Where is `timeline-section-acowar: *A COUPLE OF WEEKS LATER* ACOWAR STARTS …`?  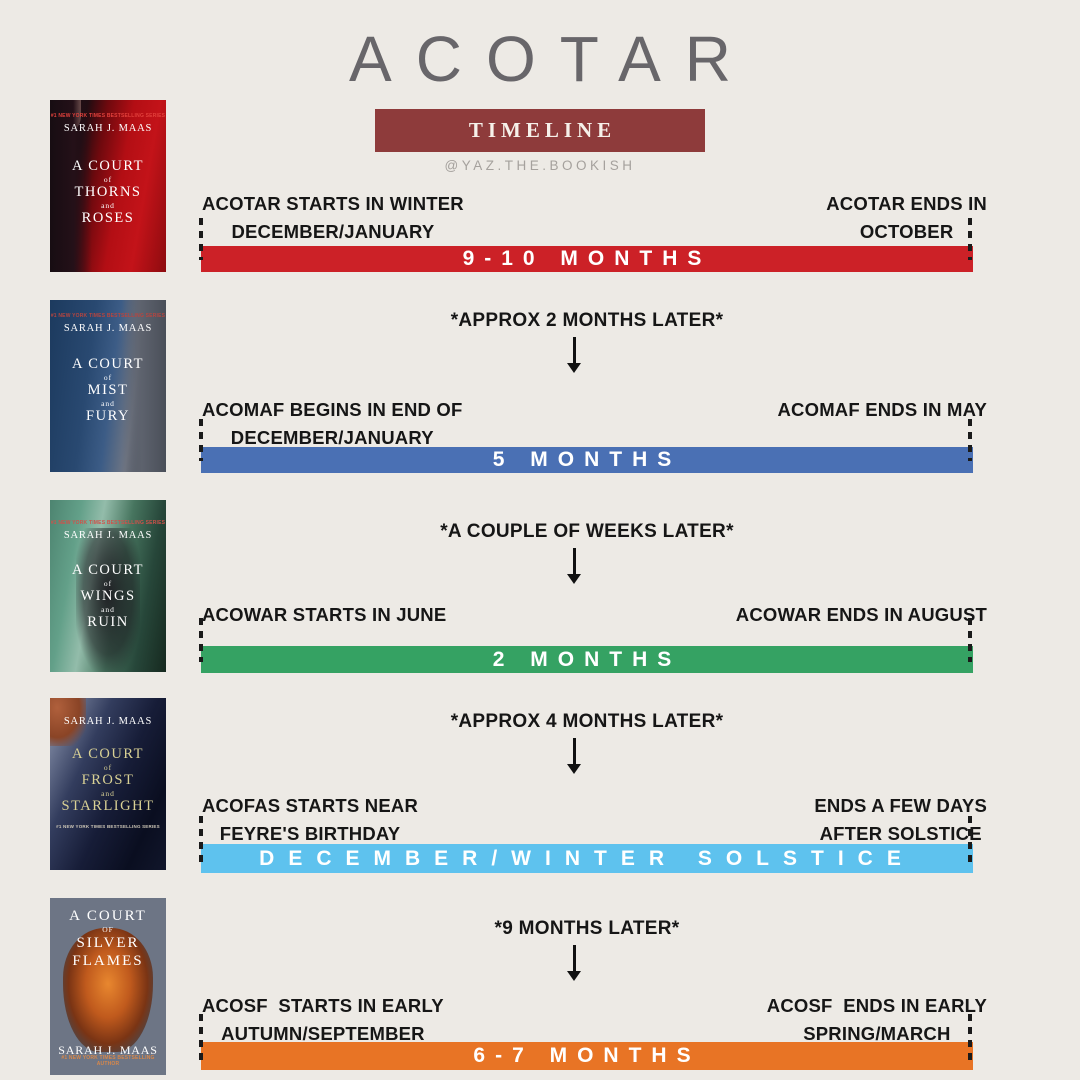 timeline-section-acowar: *A COUPLE OF WEEKS LATER* ACOWAR STARTS … is located at coordinates (593, 597).